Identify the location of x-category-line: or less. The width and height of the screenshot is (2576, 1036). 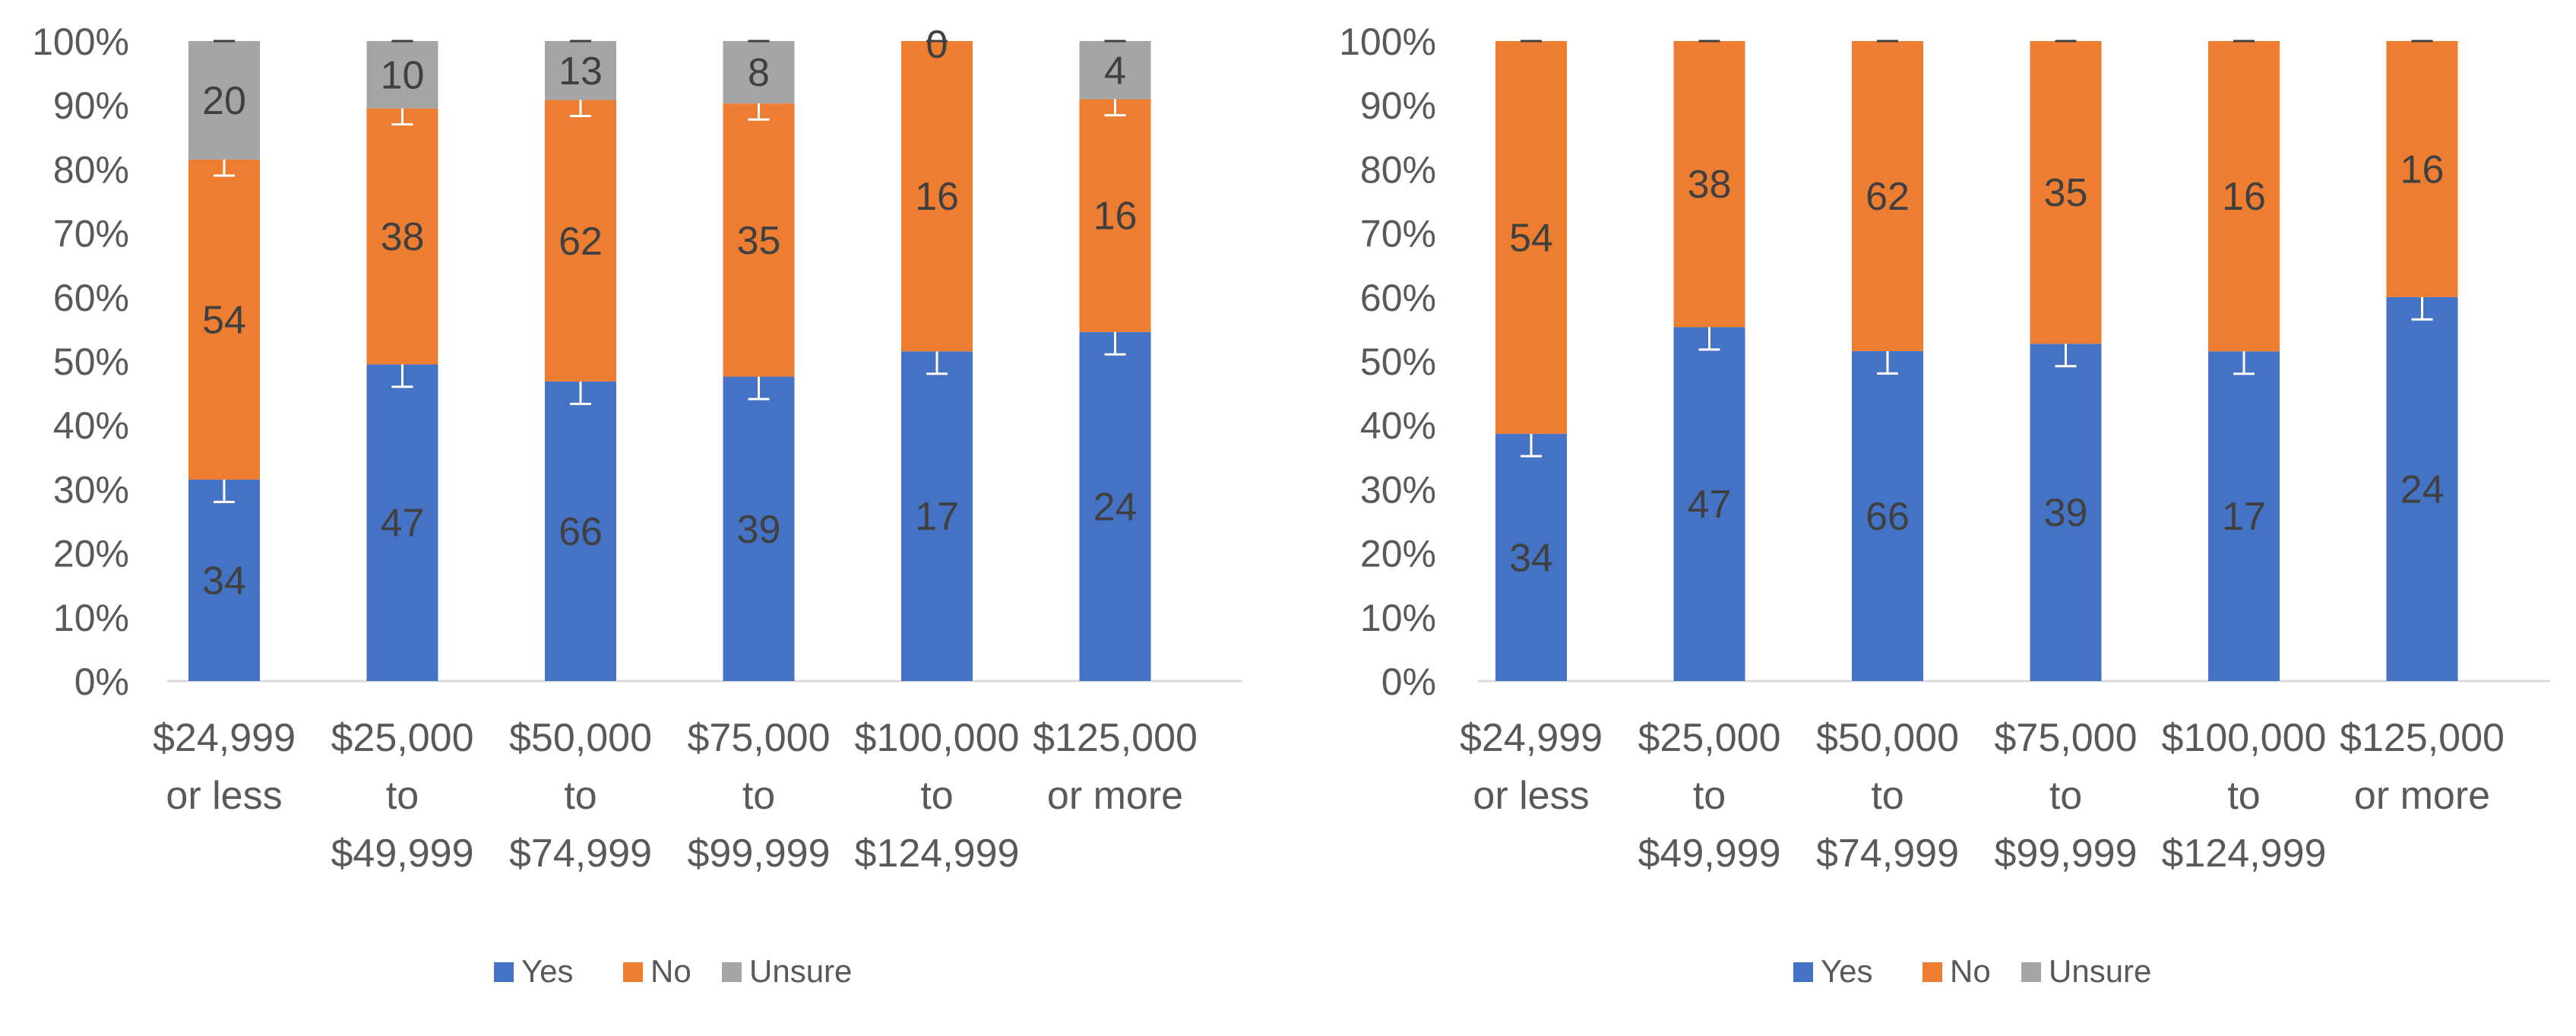
(224, 796).